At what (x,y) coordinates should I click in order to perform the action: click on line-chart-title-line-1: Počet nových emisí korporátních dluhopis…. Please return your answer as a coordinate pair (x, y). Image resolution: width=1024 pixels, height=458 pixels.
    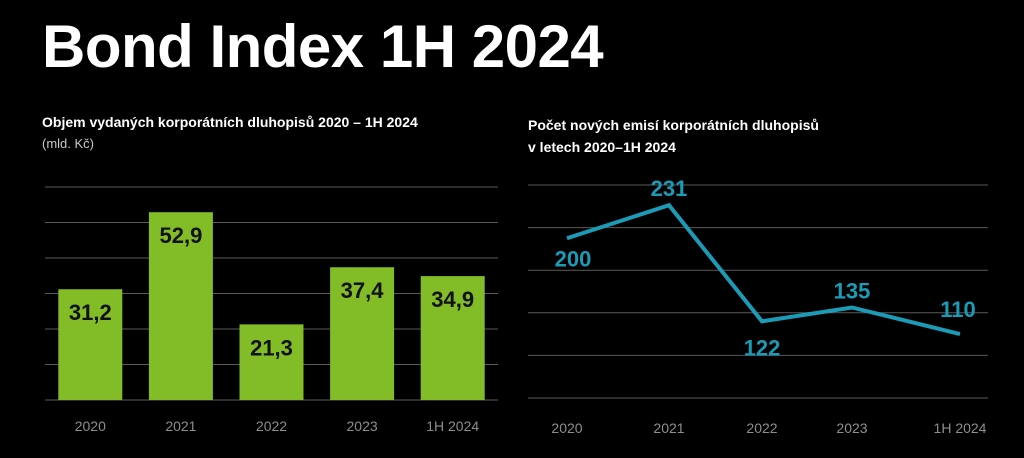
    Looking at the image, I should click on (673, 125).